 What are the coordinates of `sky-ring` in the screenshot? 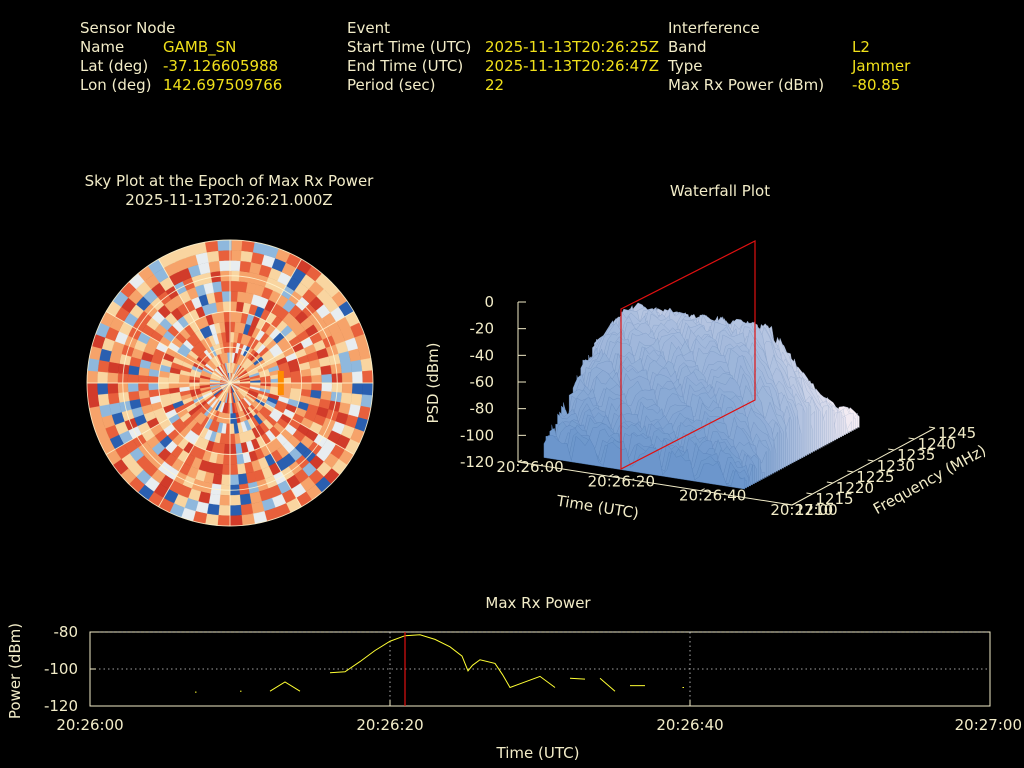 It's located at (230, 383).